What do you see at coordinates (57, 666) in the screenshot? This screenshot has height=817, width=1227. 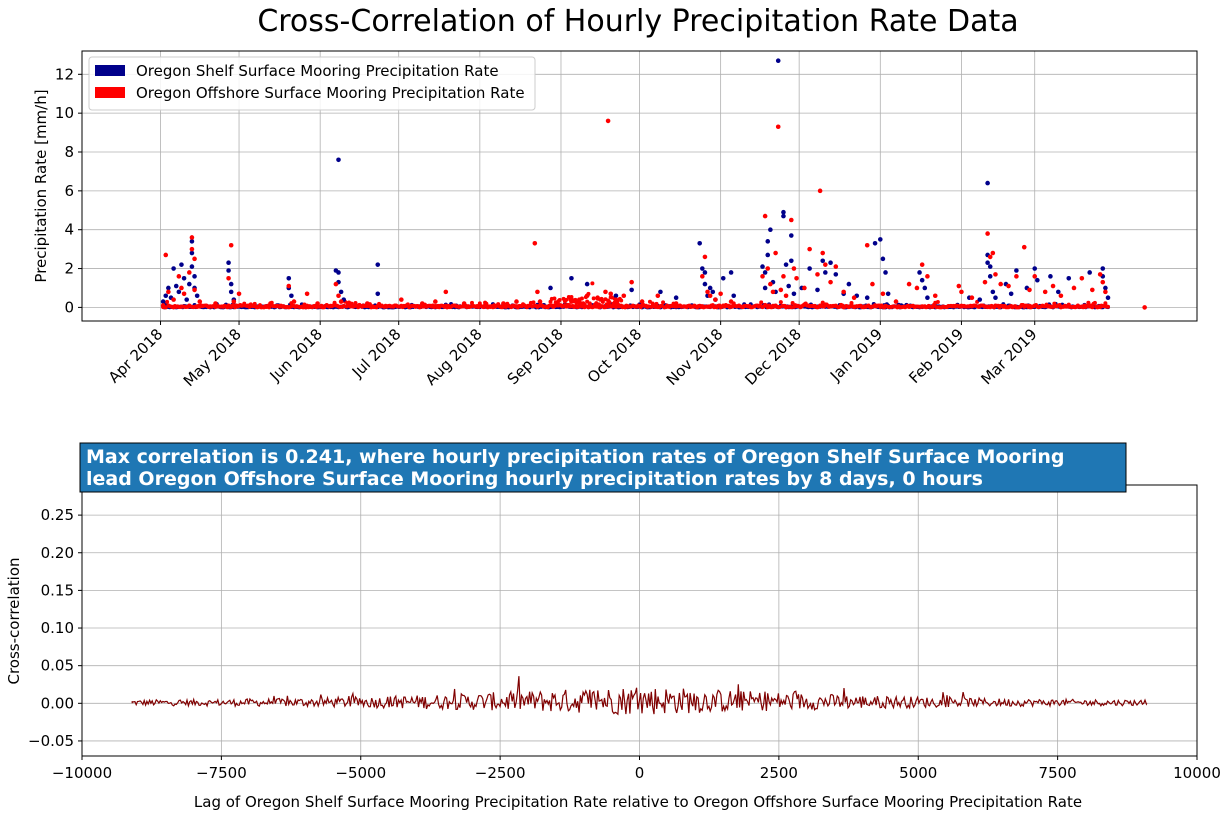 I see `bottom-y-tick-label: 0.05` at bounding box center [57, 666].